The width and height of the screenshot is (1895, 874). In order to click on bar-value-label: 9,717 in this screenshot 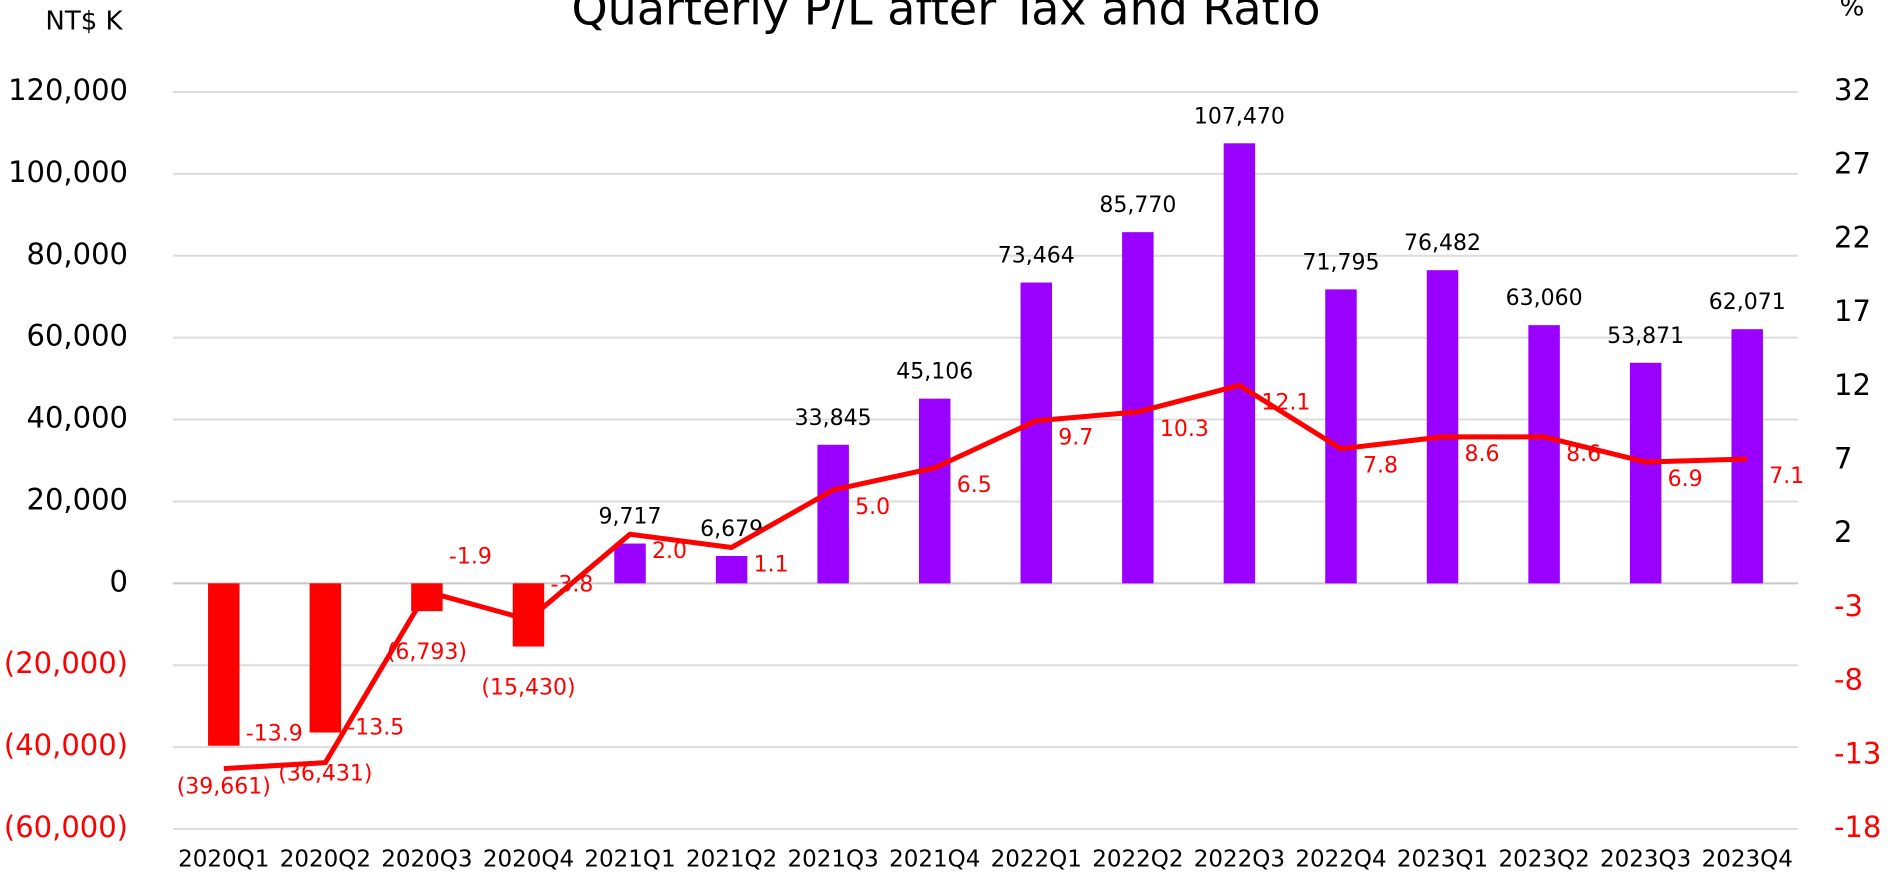, I will do `click(630, 517)`.